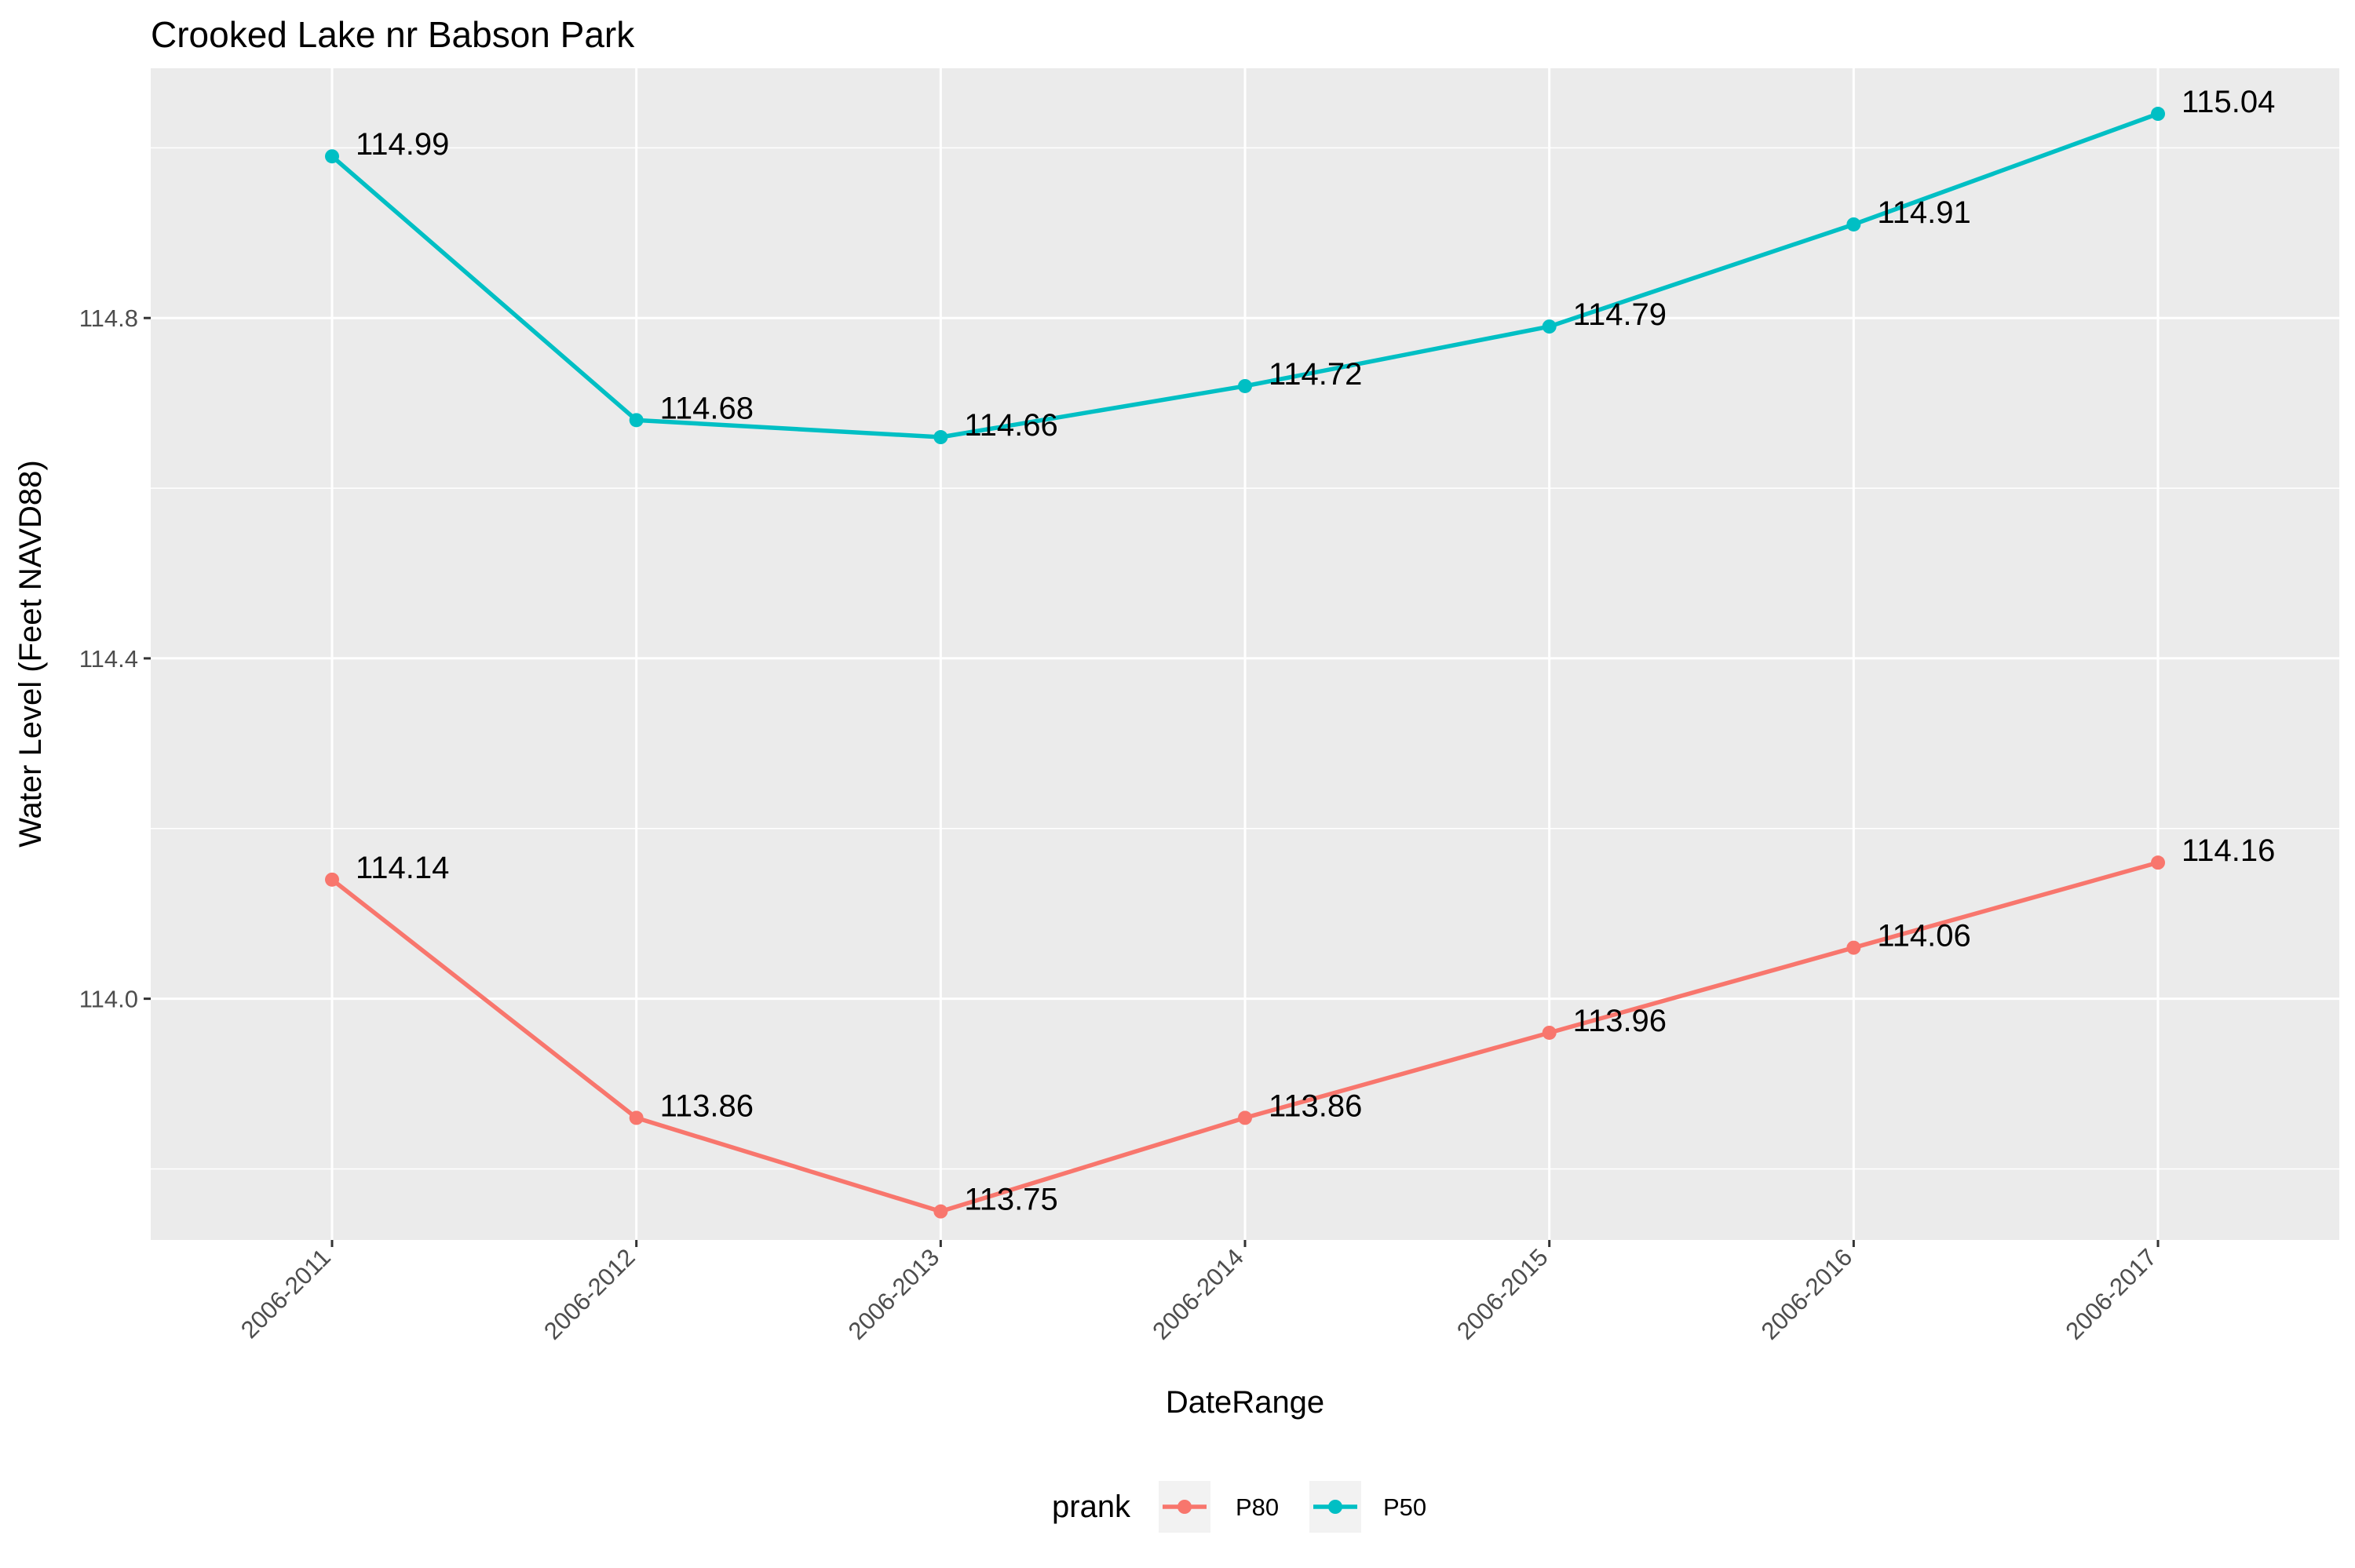  Describe the element at coordinates (1257, 1507) in the screenshot. I see `legend-label-p80: P80` at that location.